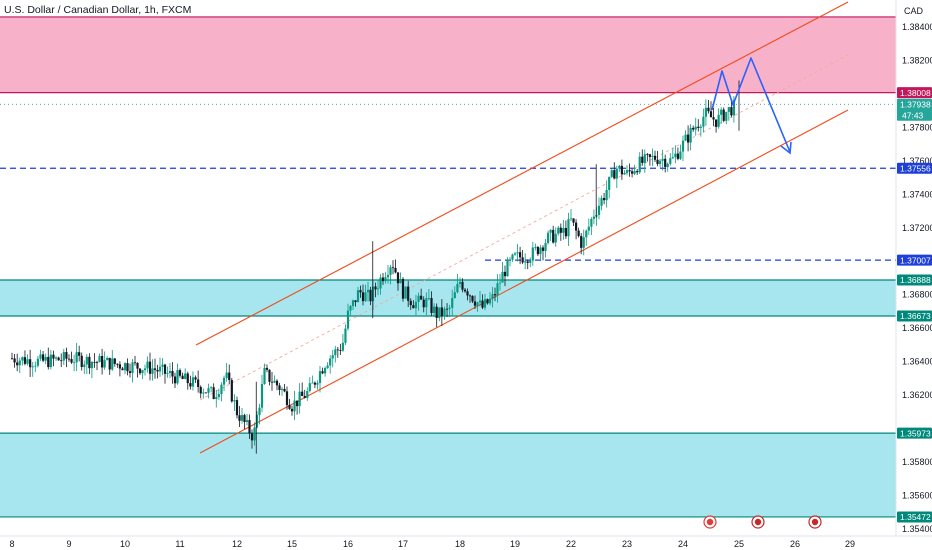 The height and width of the screenshot is (550, 932). Describe the element at coordinates (751, 105) in the screenshot. I see `projection-path` at that location.